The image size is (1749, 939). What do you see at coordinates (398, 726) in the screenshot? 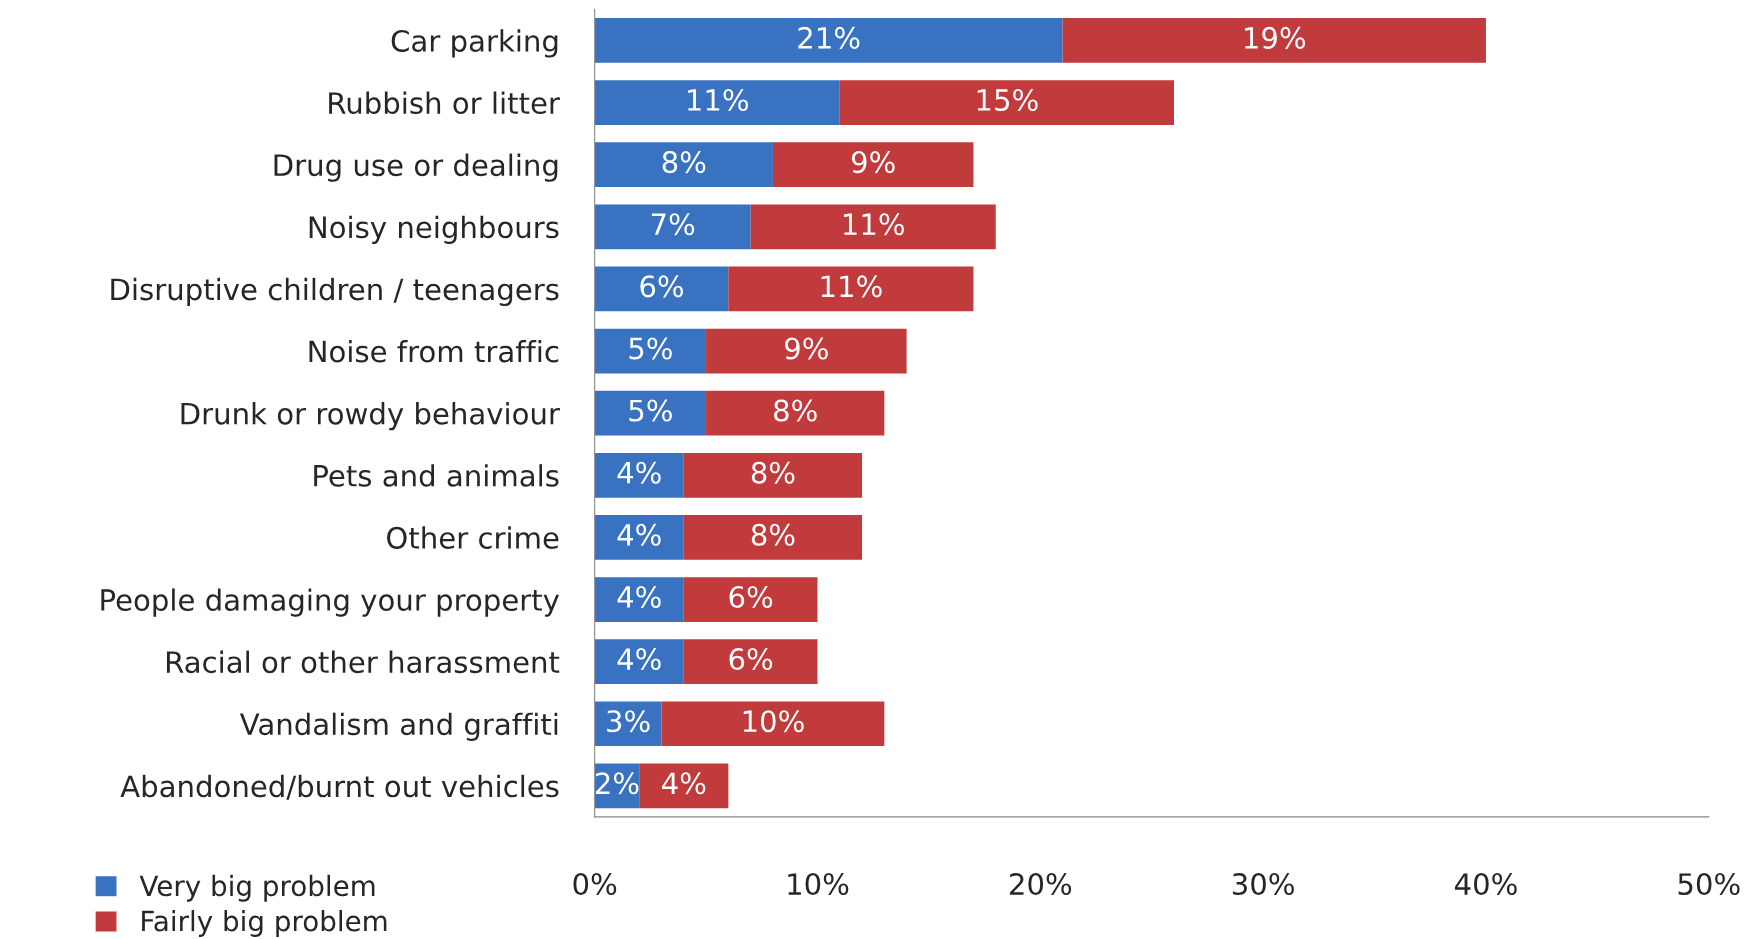
I see `y-tick-label: Vandalism and graffiti` at bounding box center [398, 726].